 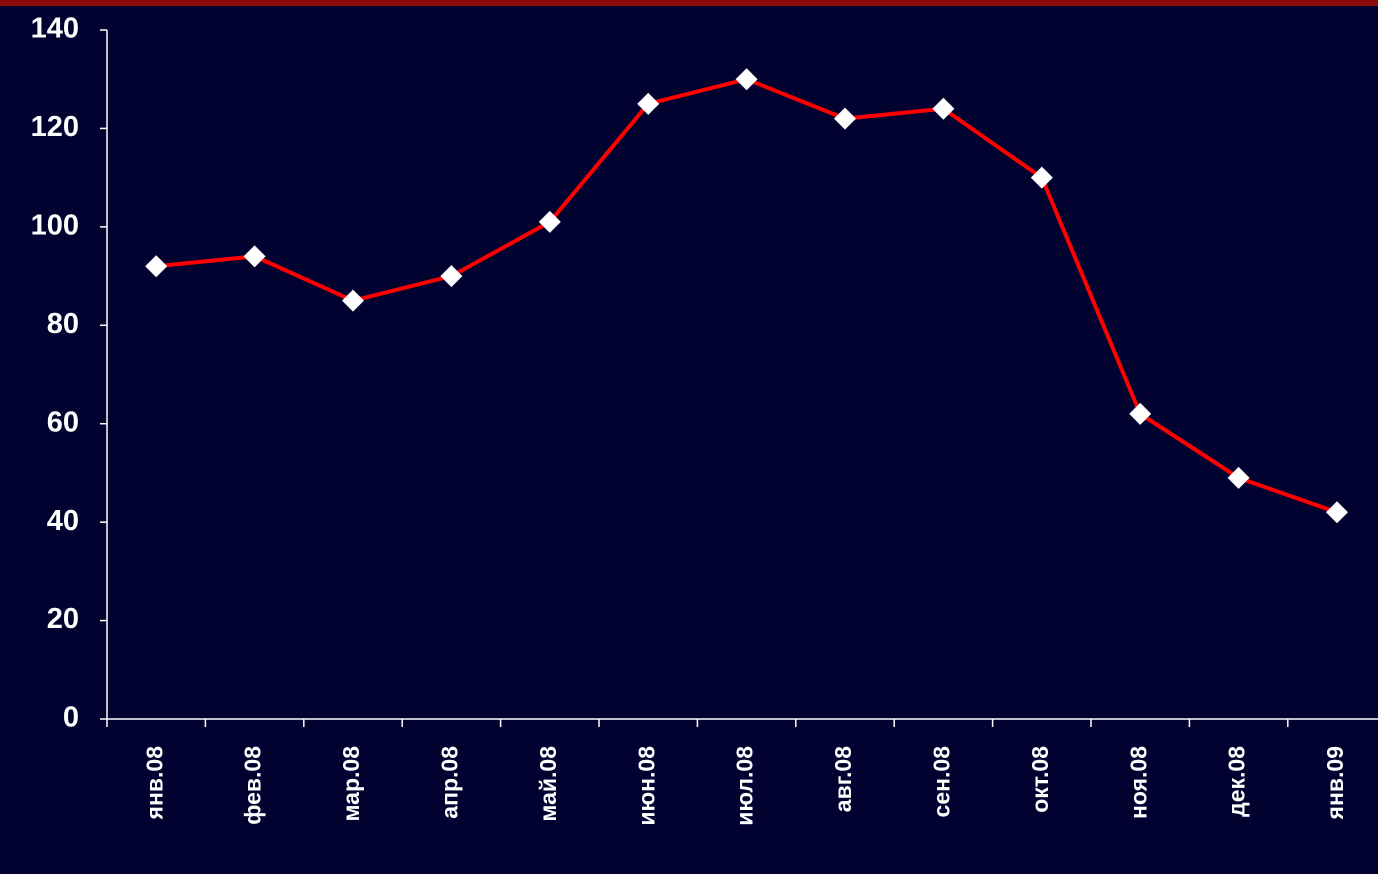 What do you see at coordinates (843, 779) in the screenshot?
I see `x-tick-label: авг.08` at bounding box center [843, 779].